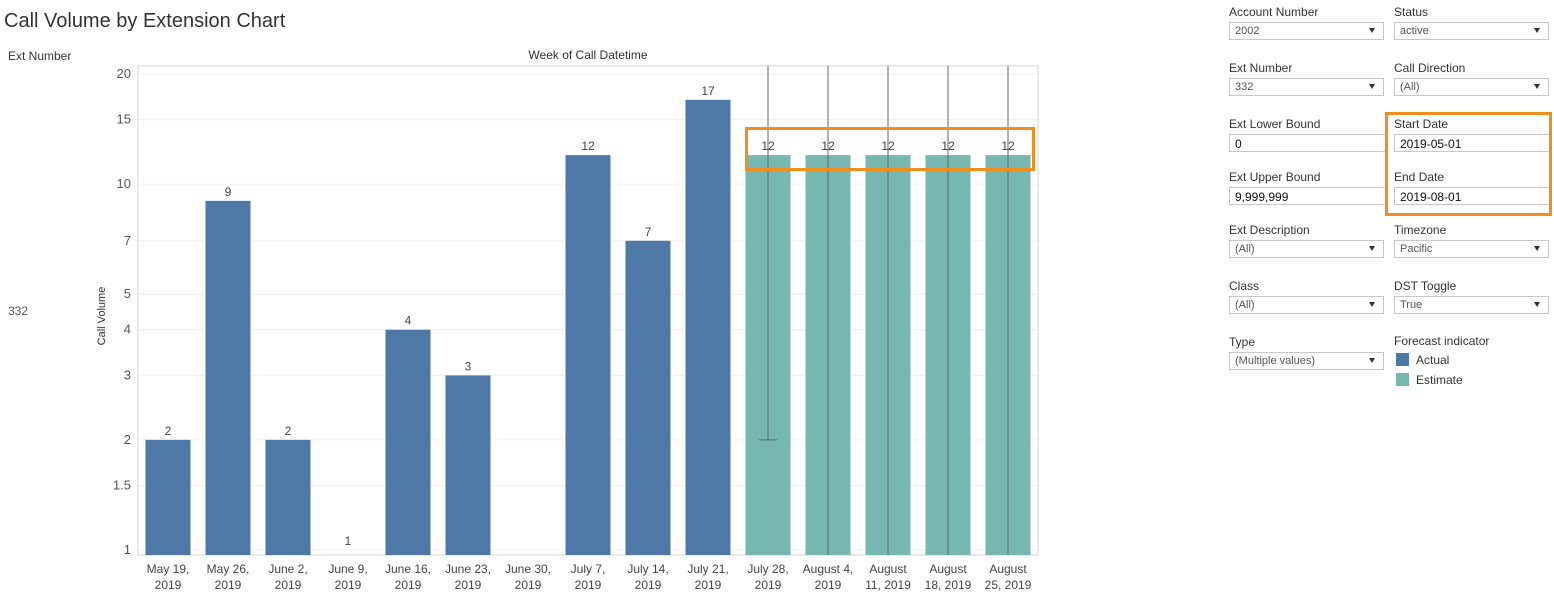 This screenshot has height=600, width=1554. I want to click on y-tick-label: 4, so click(127, 329).